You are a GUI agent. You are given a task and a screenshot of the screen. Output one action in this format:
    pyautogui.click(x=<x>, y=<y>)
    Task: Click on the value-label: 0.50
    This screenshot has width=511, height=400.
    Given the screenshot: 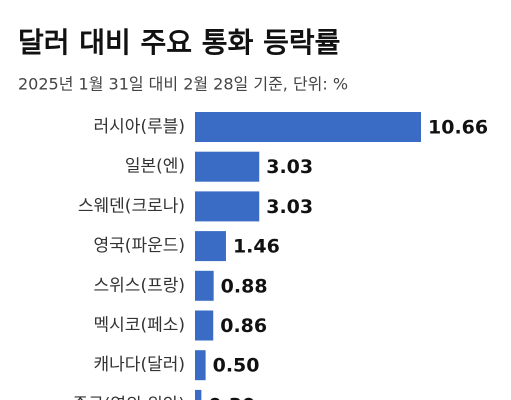 What is the action you would take?
    pyautogui.click(x=236, y=366)
    